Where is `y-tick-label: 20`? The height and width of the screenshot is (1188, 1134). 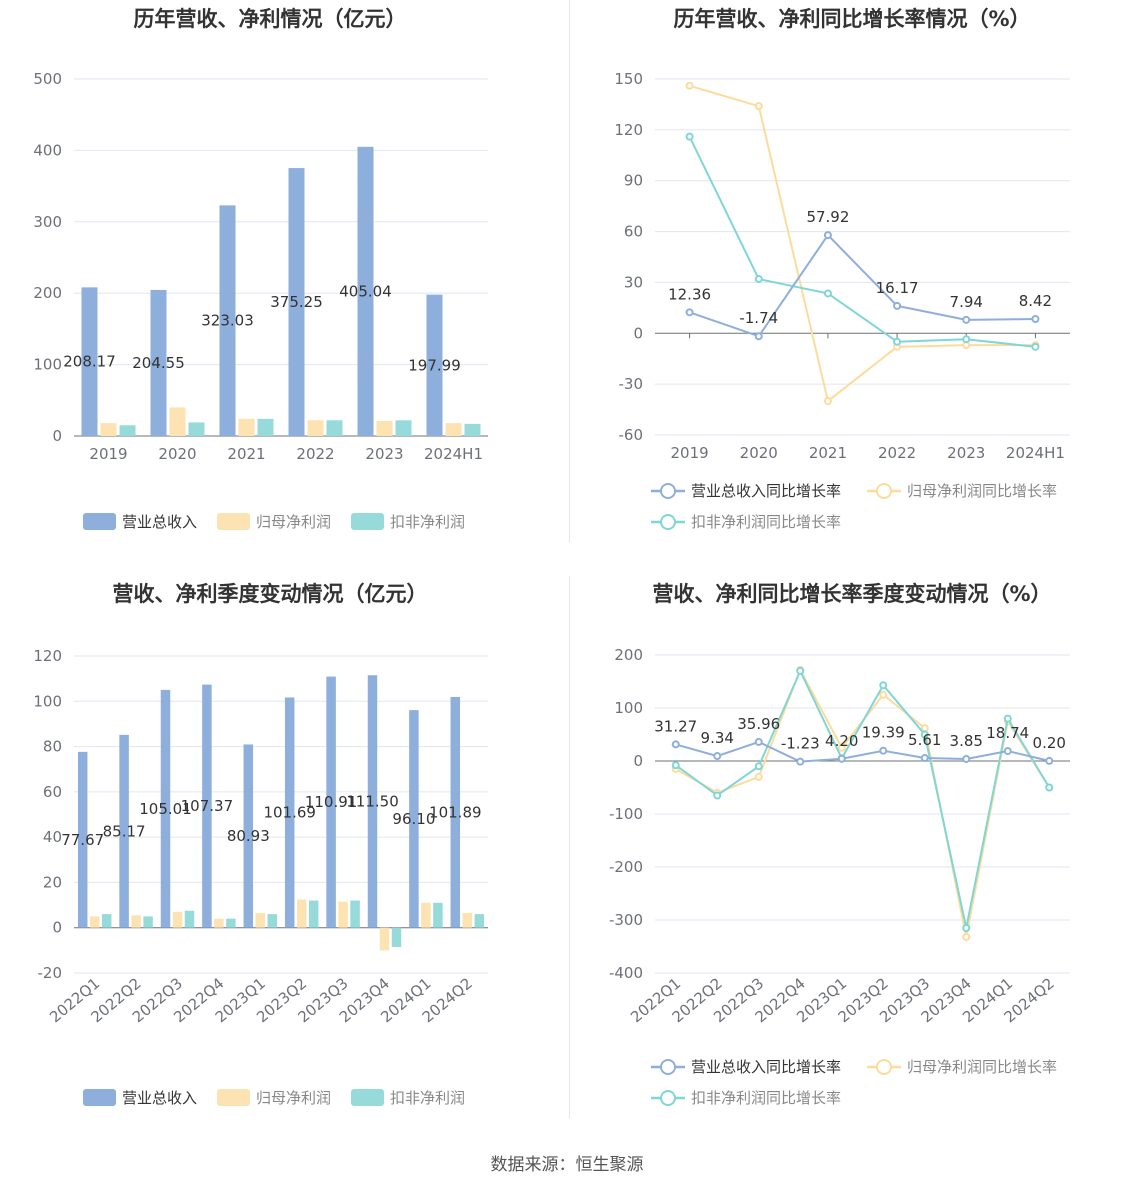
y-tick-label: 20 is located at coordinates (52, 882).